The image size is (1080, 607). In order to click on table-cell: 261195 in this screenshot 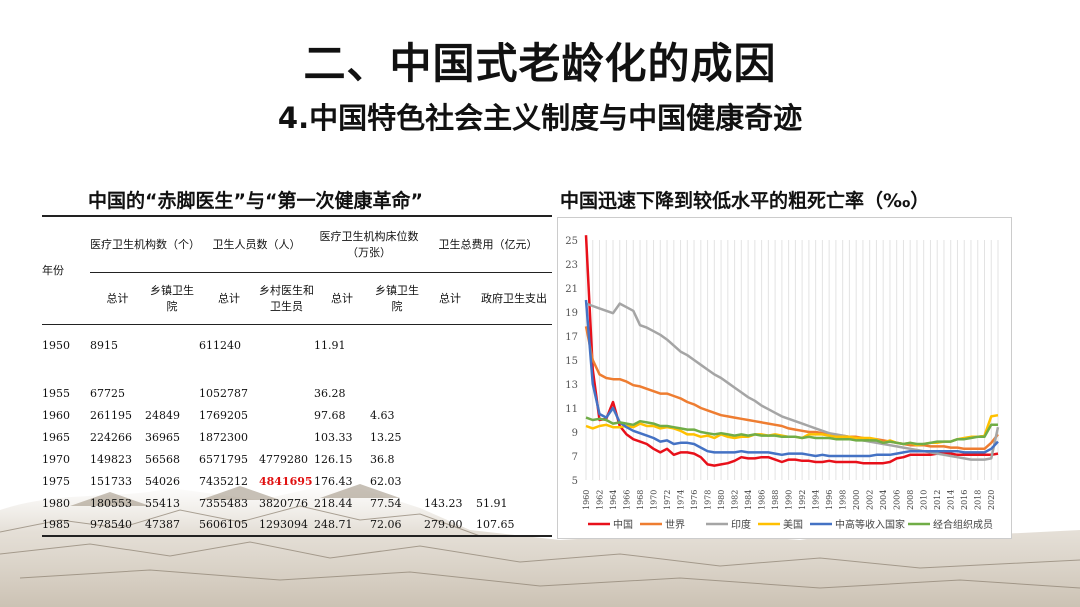, I will do `click(111, 415)`.